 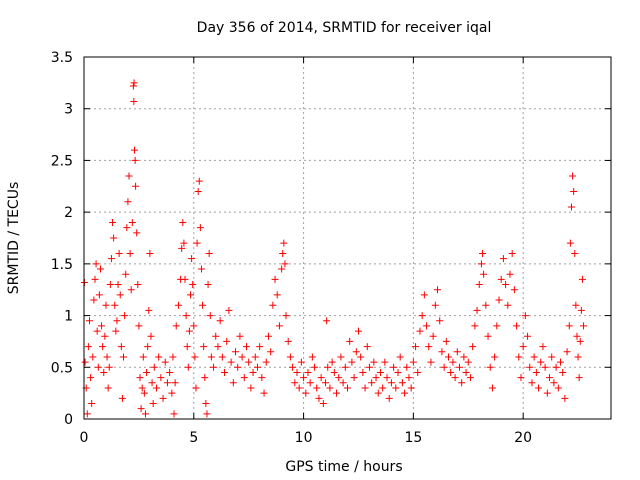 What do you see at coordinates (343, 467) in the screenshot?
I see `x-axis-label: GPS time / hours` at bounding box center [343, 467].